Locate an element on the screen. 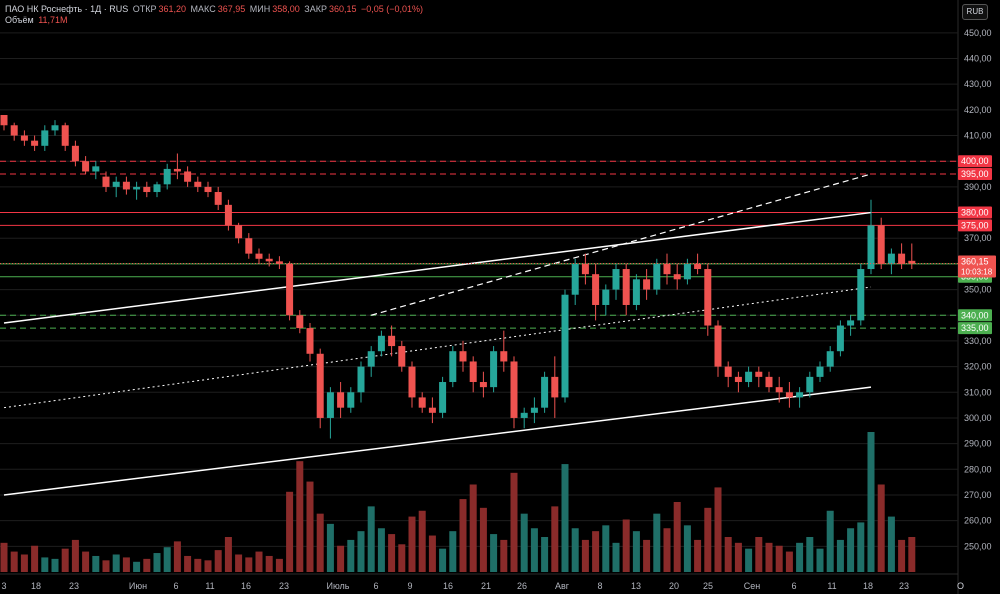 Image resolution: width=1000 pixels, height=594 pixels. y-tick-label: 310,00 is located at coordinates (978, 392).